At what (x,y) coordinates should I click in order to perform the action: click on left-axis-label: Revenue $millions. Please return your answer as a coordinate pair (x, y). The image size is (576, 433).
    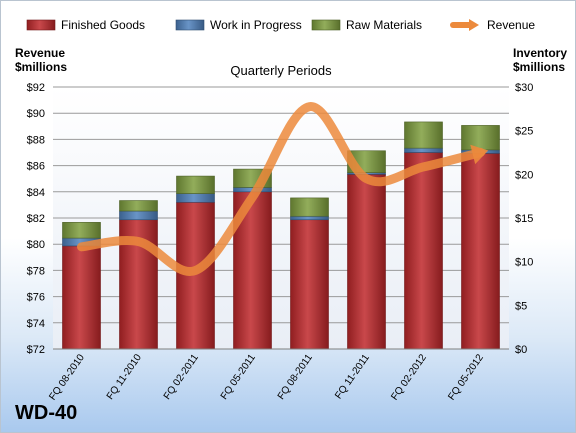
    Looking at the image, I should click on (41, 60).